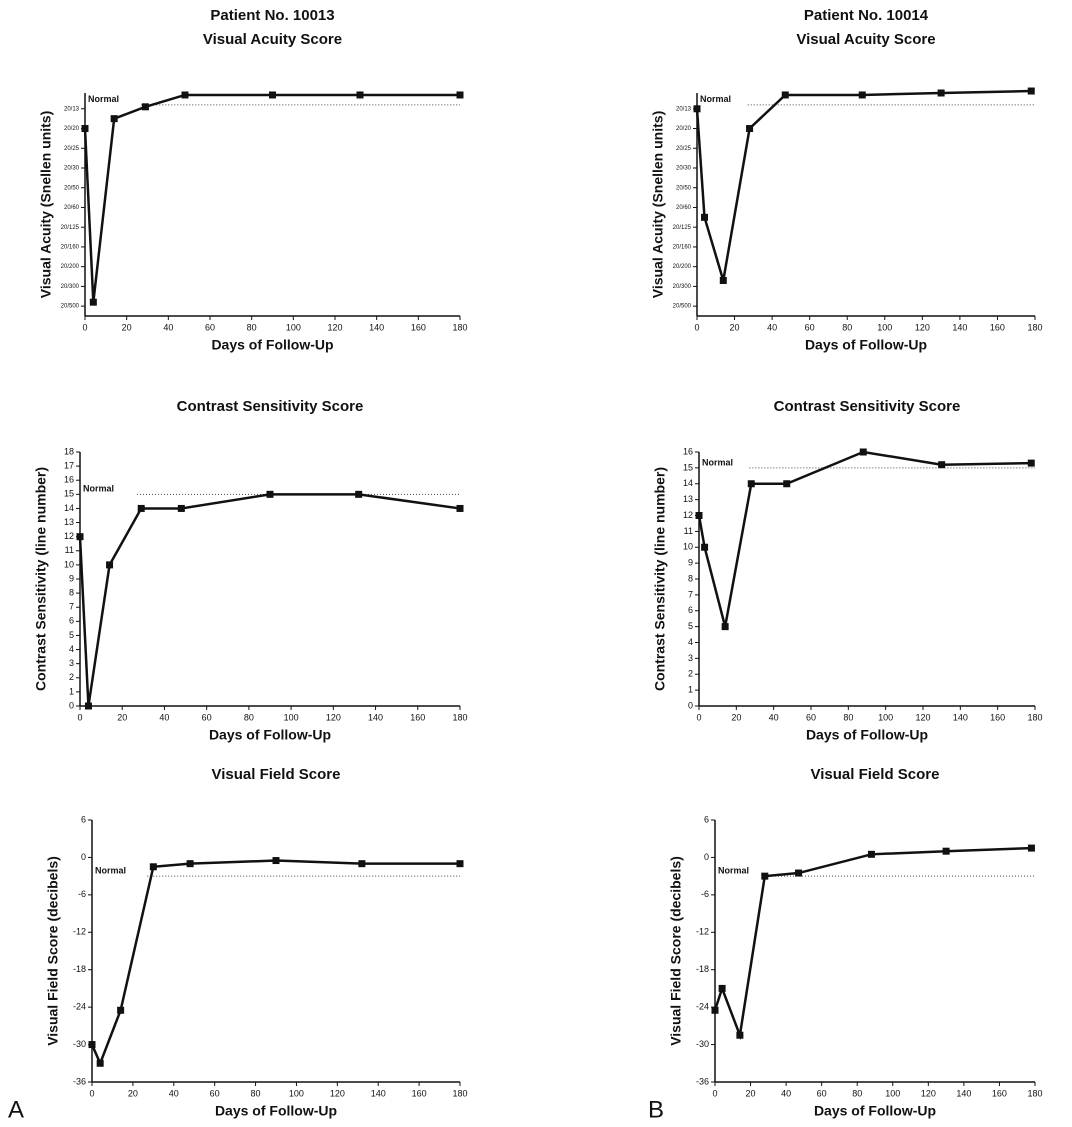 The image size is (1072, 1127). What do you see at coordinates (866, 15) in the screenshot?
I see `chart-title: Patient No. 10014` at bounding box center [866, 15].